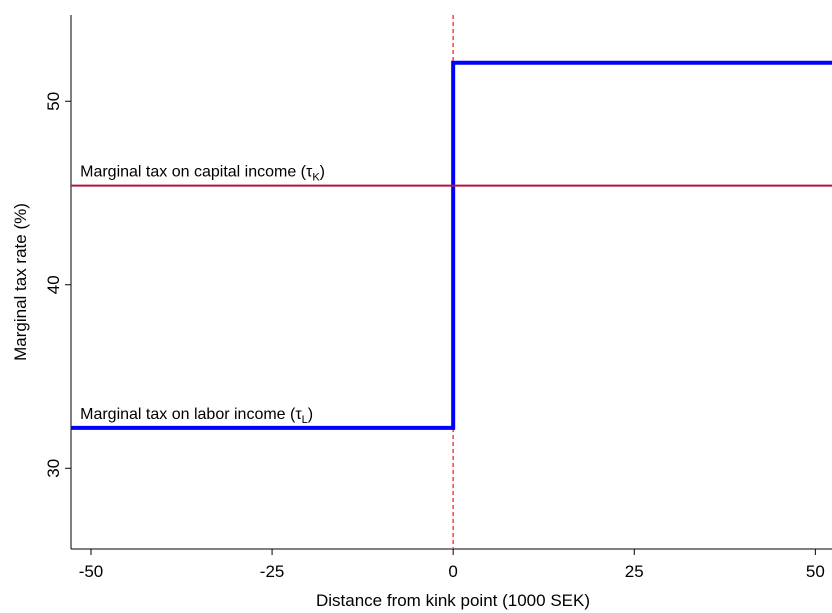  What do you see at coordinates (53, 101) in the screenshot?
I see `y-tick-label: 50` at bounding box center [53, 101].